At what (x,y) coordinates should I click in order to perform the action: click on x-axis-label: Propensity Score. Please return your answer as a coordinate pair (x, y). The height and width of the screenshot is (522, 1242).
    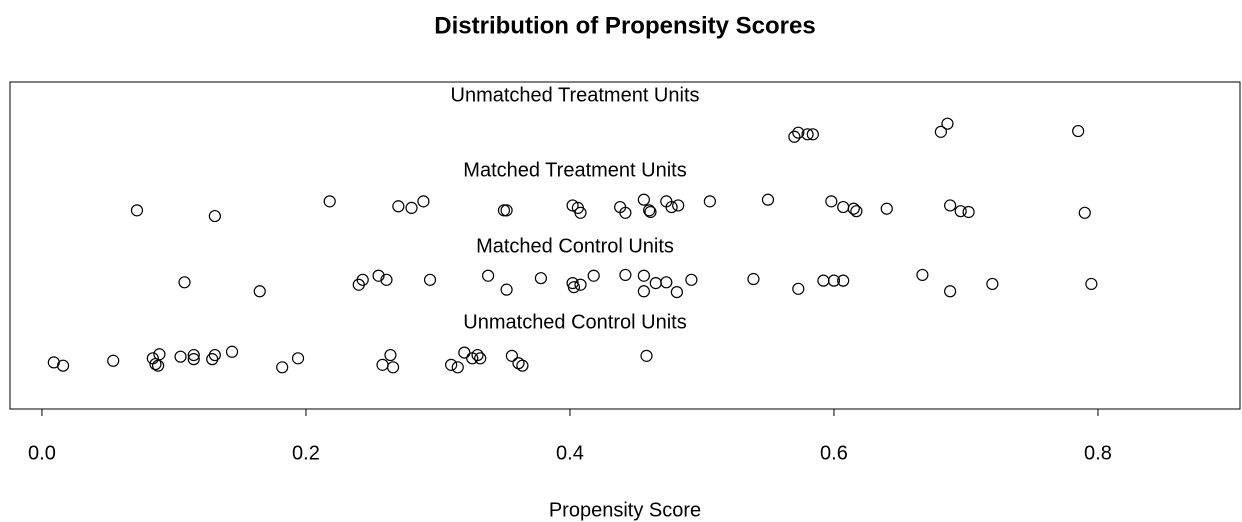
    Looking at the image, I should click on (625, 510).